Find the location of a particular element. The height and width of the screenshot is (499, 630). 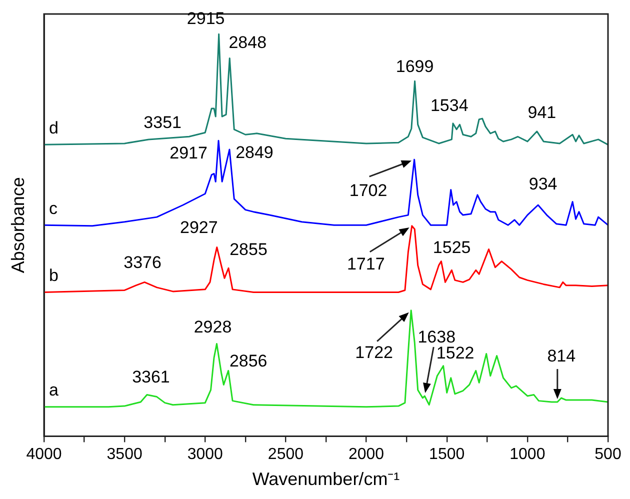

series-label: c is located at coordinates (53, 208).